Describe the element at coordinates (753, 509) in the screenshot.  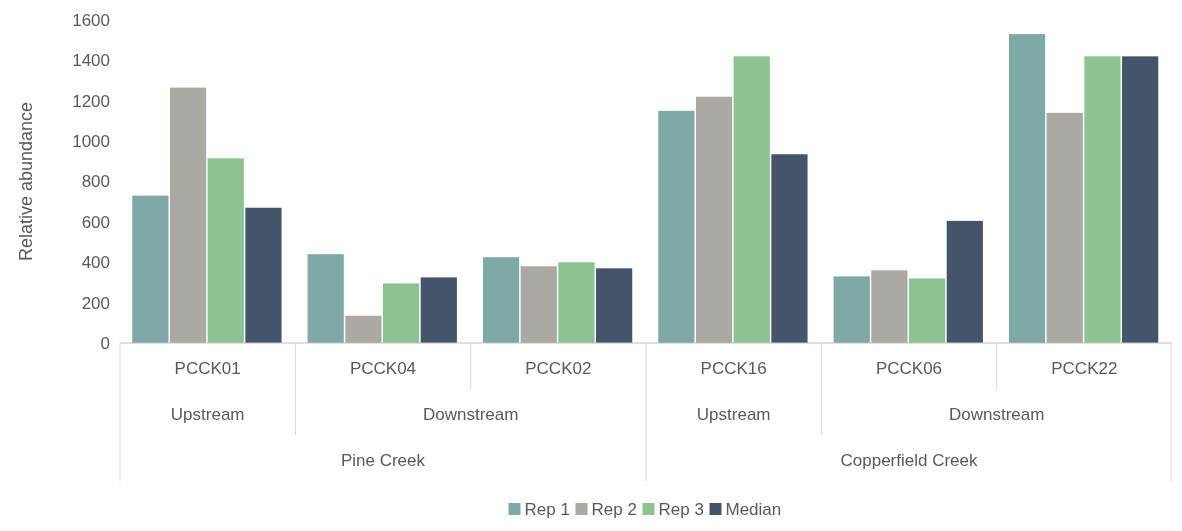
I see `legend-label: Median` at that location.